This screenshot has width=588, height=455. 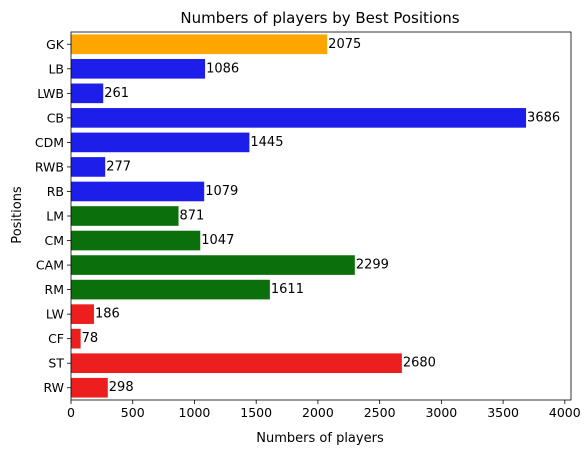 What do you see at coordinates (88, 167) in the screenshot?
I see `bar-rwb` at bounding box center [88, 167].